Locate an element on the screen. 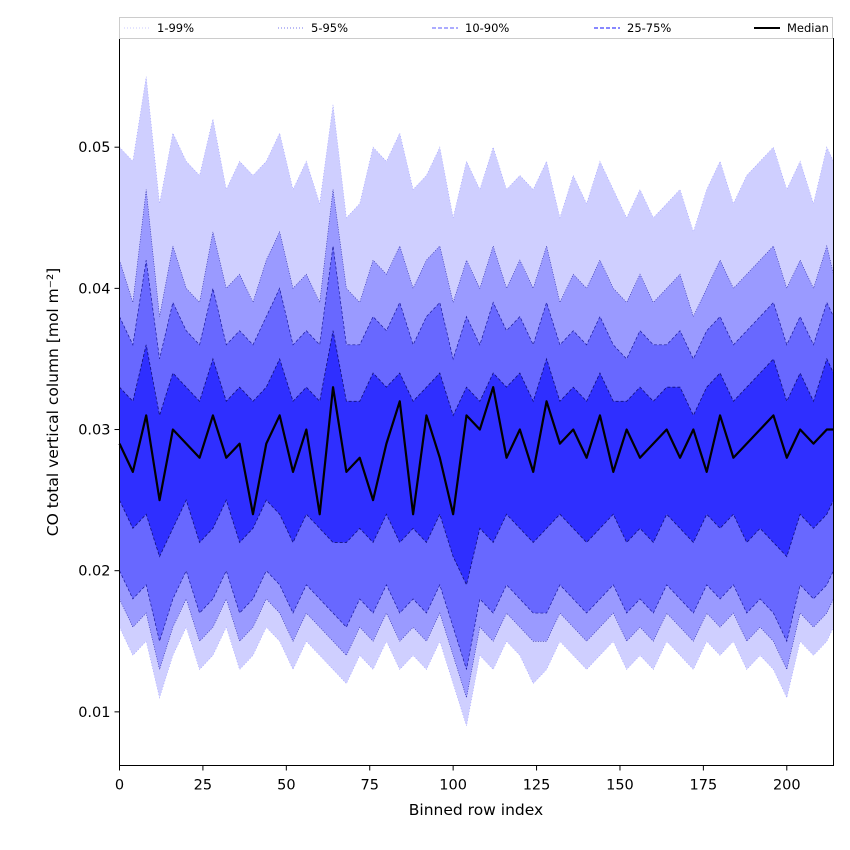  y-axis: 0.01 0.02 0.03 0.04 0.05 is located at coordinates (99, 430).